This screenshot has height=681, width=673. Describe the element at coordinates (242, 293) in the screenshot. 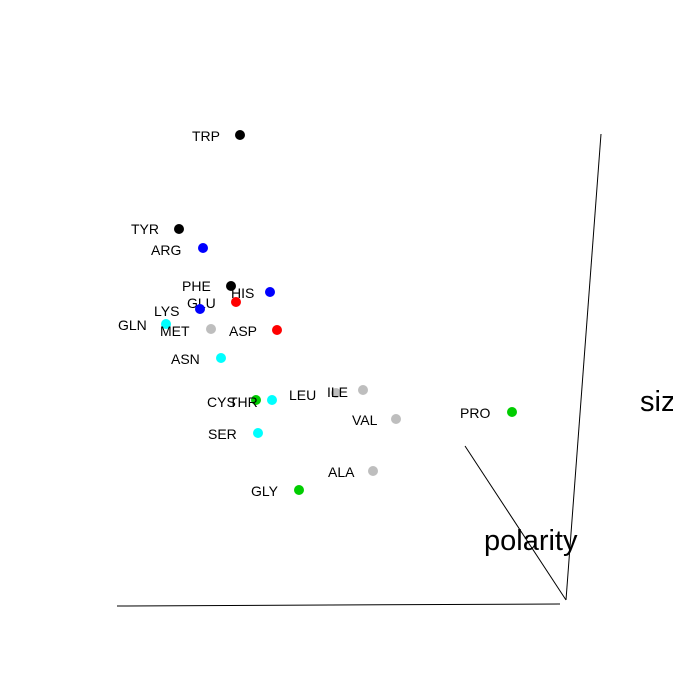

I see `point-label-his: HIS` at that location.